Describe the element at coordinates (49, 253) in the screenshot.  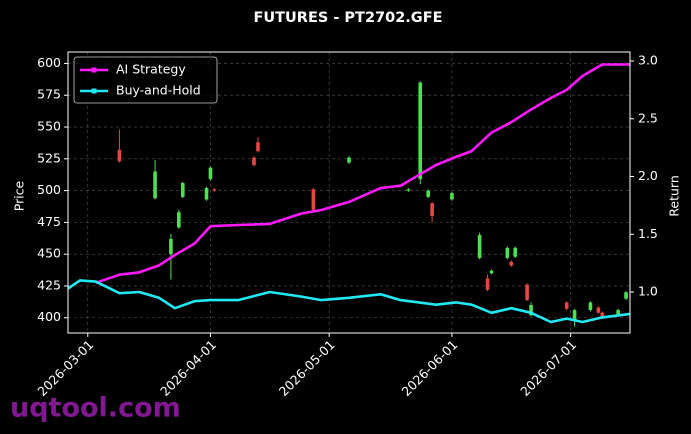
I see `y-tick-label: 450` at that location.